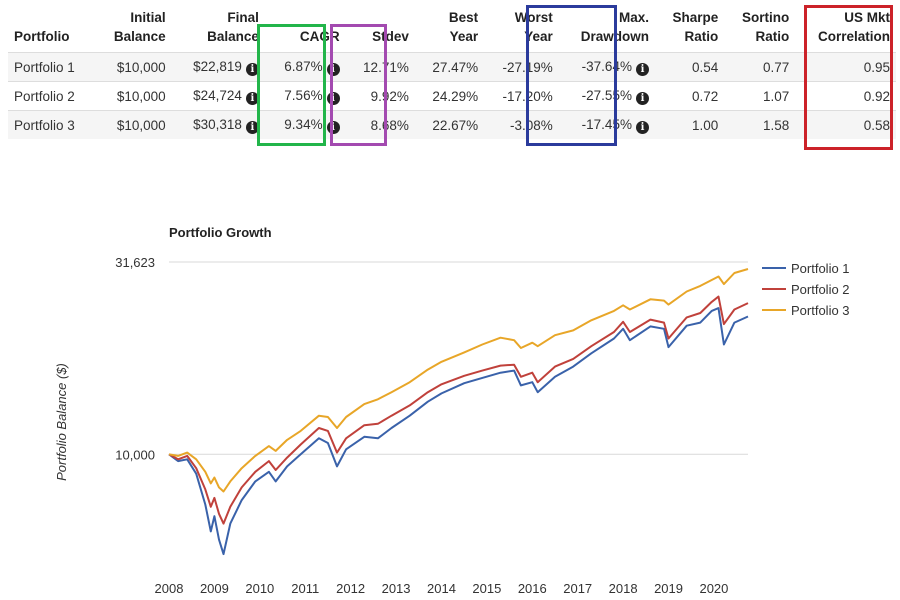 The width and height of the screenshot is (900, 600). What do you see at coordinates (214, 588) in the screenshot?
I see `x-tick-label: 2009` at bounding box center [214, 588].